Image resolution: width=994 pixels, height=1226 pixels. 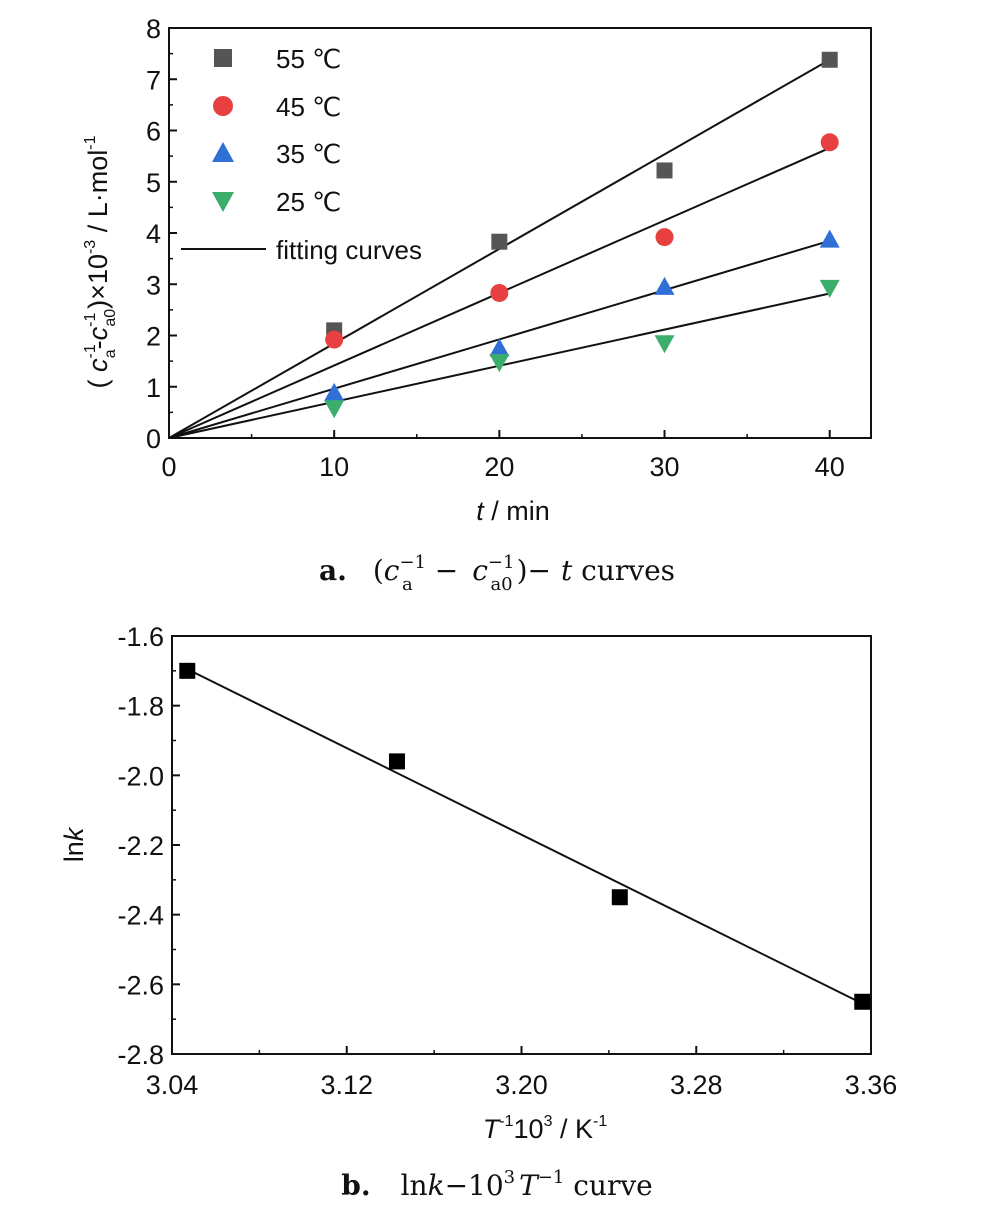 I want to click on y-tick-label: 2, so click(x=153, y=337).